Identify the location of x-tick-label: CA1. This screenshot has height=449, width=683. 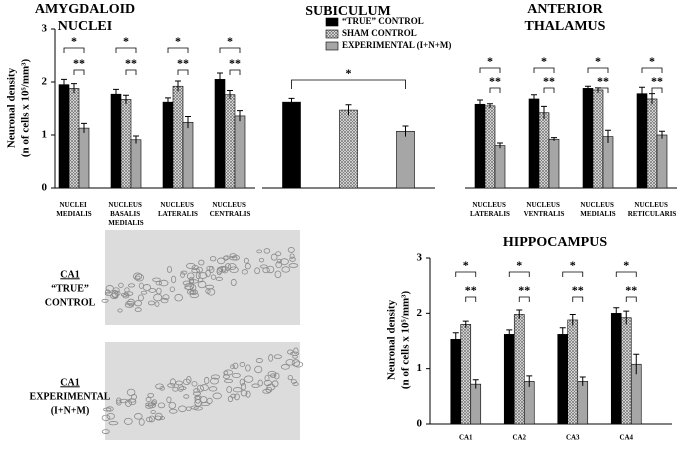
(466, 438).